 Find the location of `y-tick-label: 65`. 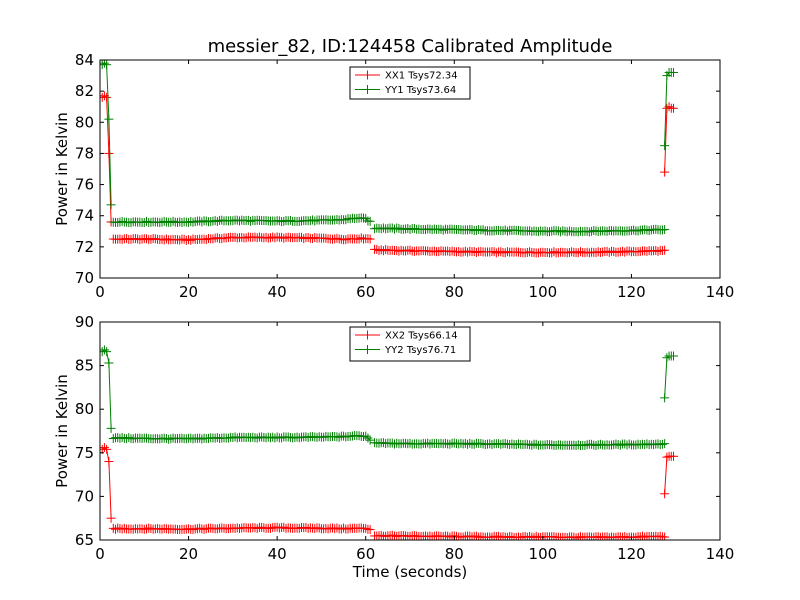

y-tick-label: 65 is located at coordinates (84, 540).